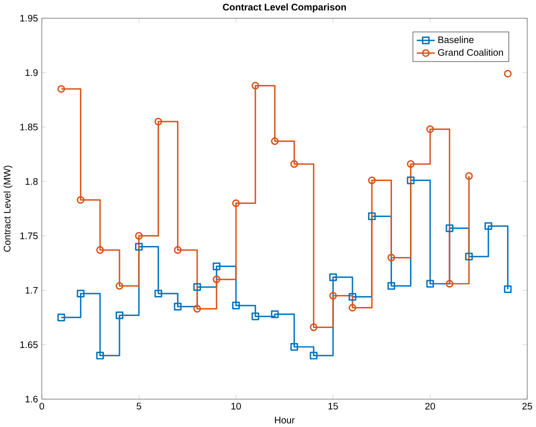 This screenshot has height=427, width=536. I want to click on y-tick-label: 1.8, so click(32, 181).